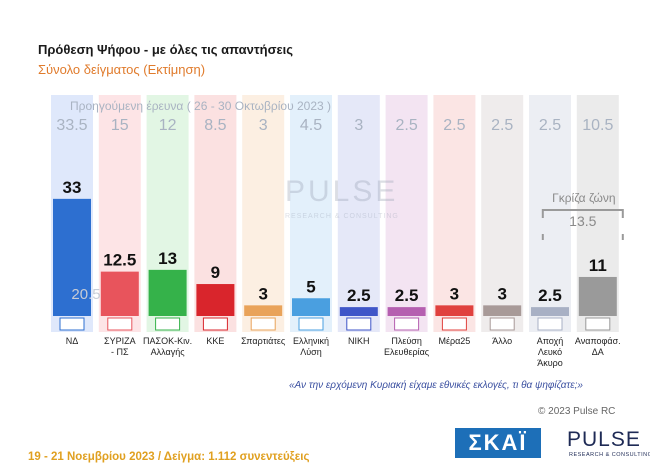 Image resolution: width=650 pixels, height=473 pixels. I want to click on bar-value-label: 33, so click(72, 187).